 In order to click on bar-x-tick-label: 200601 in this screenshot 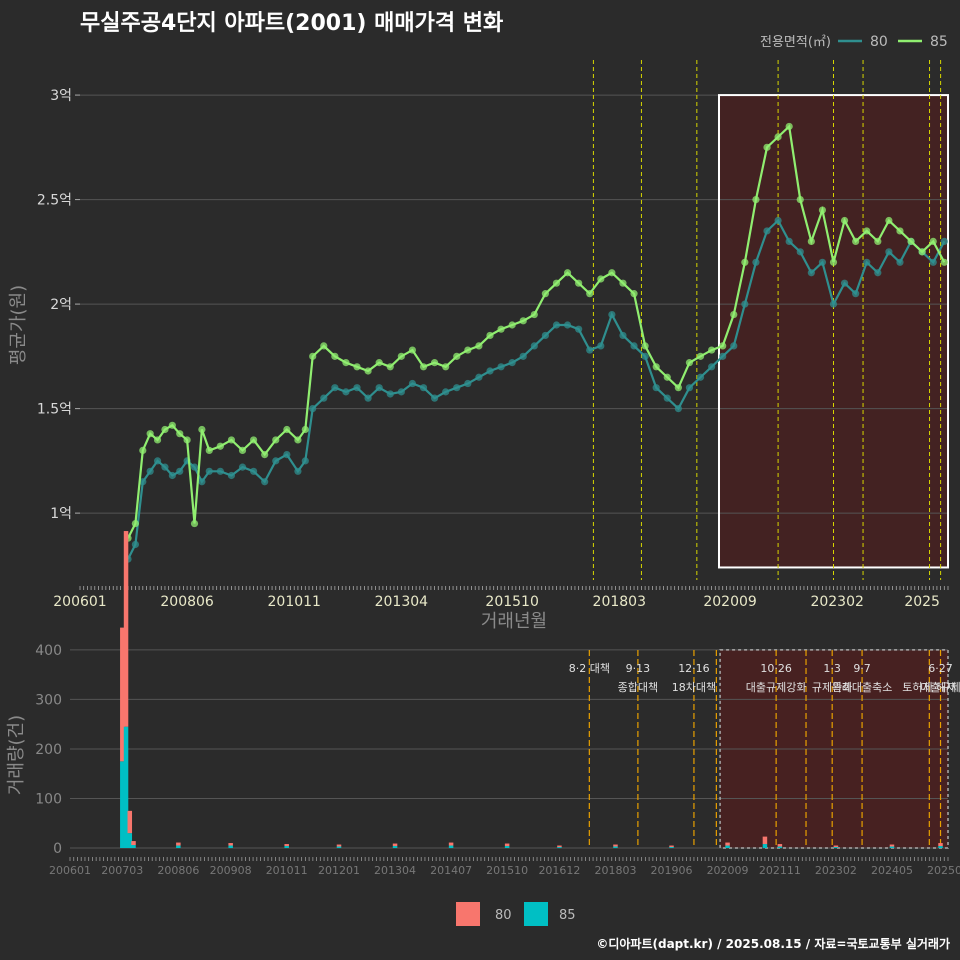, I will do `click(70, 870)`.